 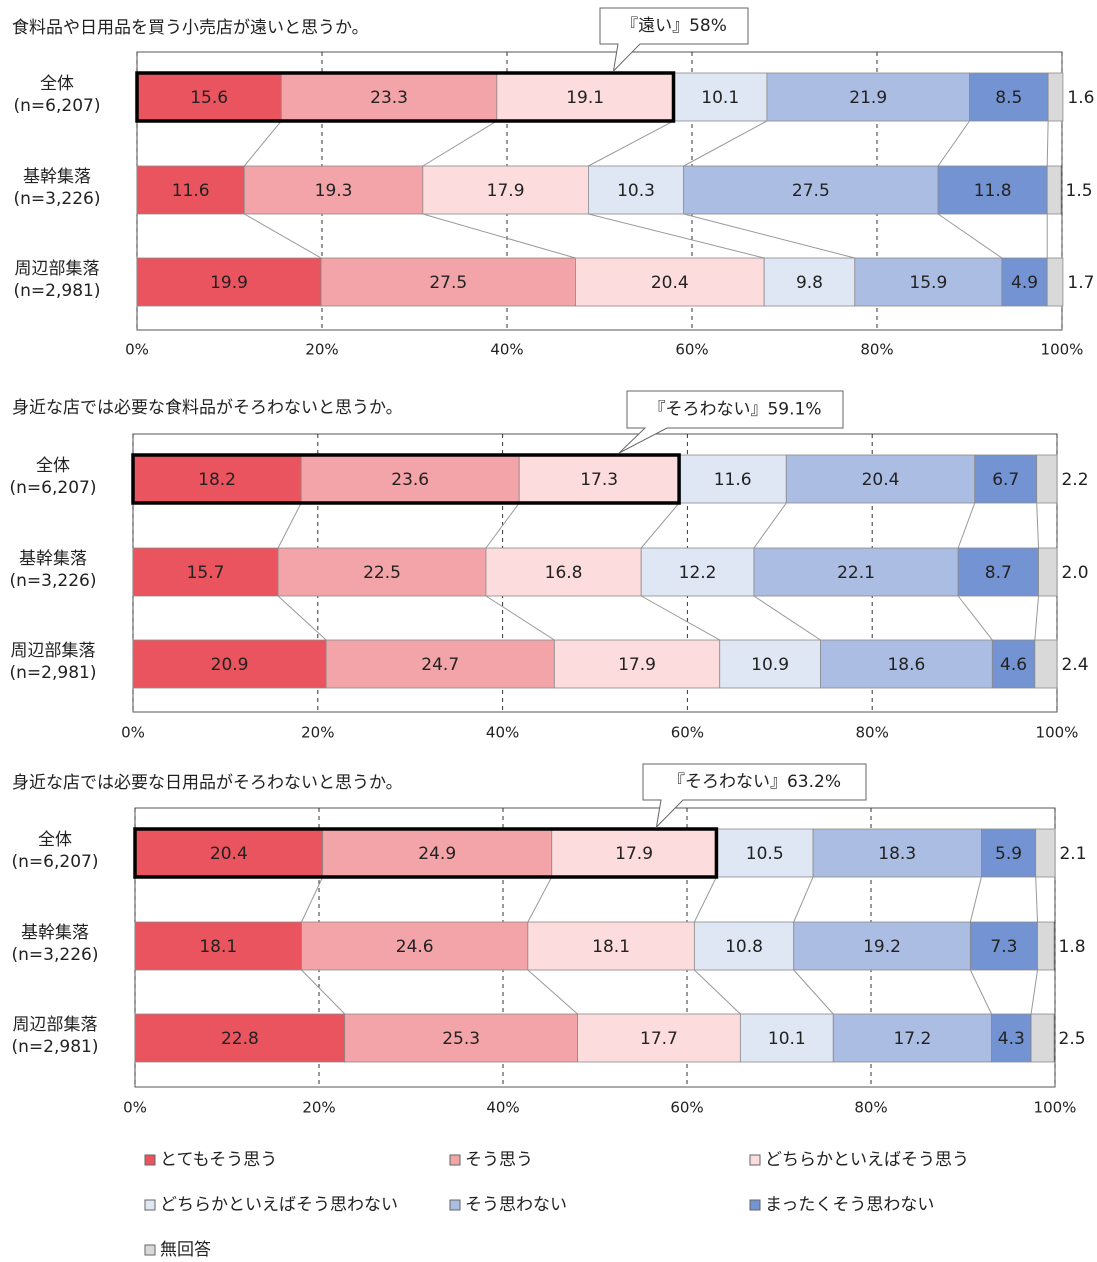 What do you see at coordinates (849, 1205) in the screenshot?
I see `legend-label: まったくそう思わない` at bounding box center [849, 1205].